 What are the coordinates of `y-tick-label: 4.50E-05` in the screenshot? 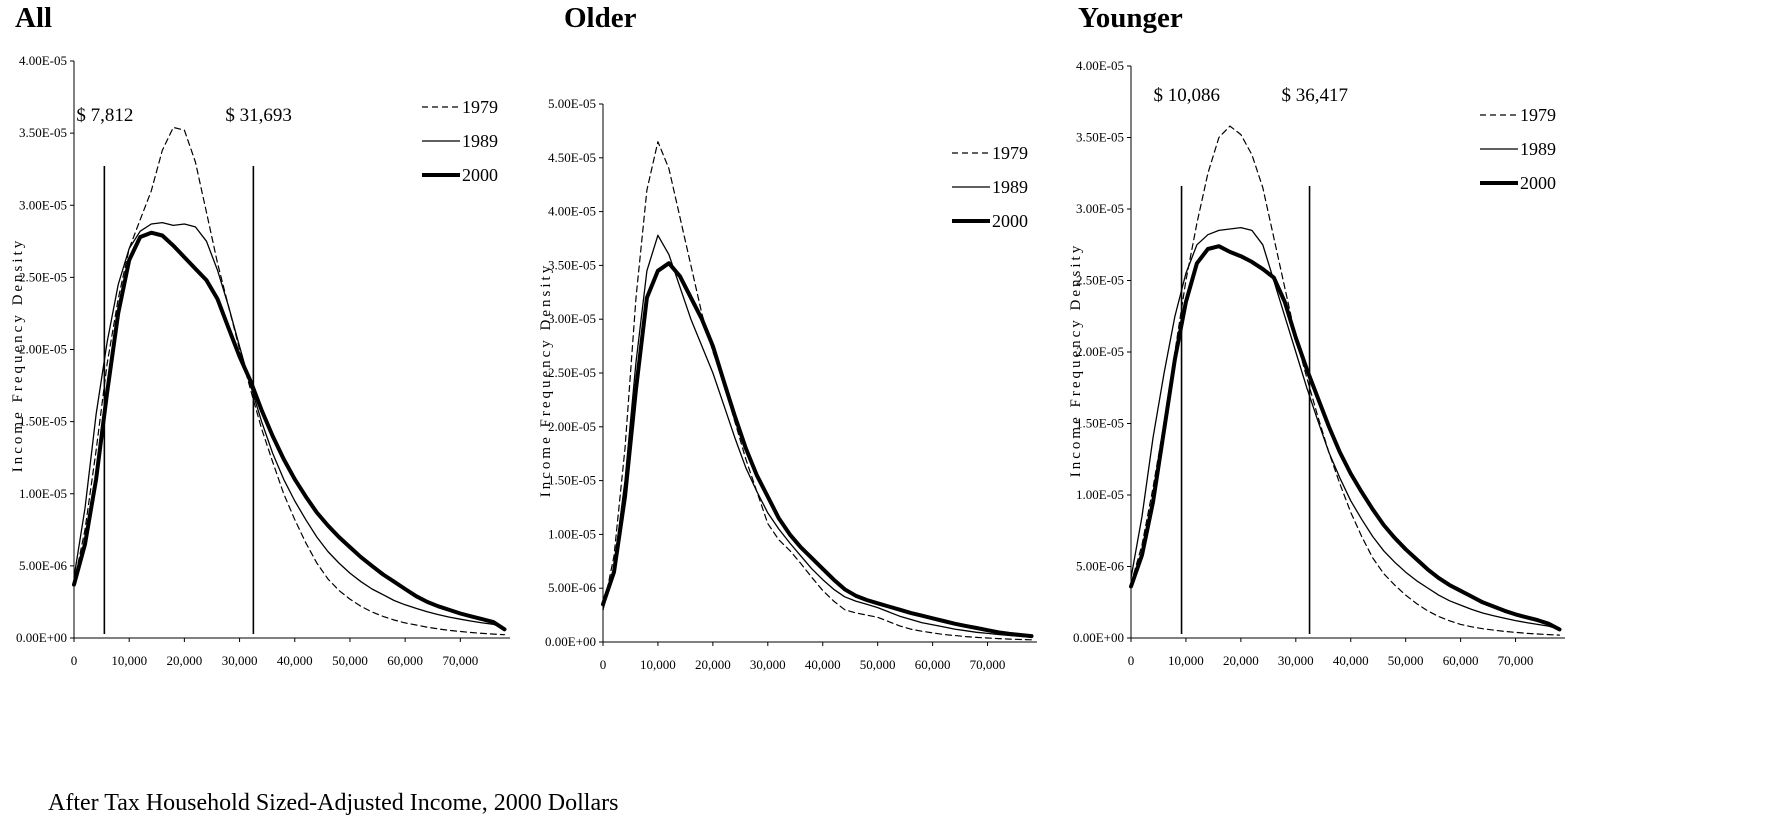 It's located at (572, 157).